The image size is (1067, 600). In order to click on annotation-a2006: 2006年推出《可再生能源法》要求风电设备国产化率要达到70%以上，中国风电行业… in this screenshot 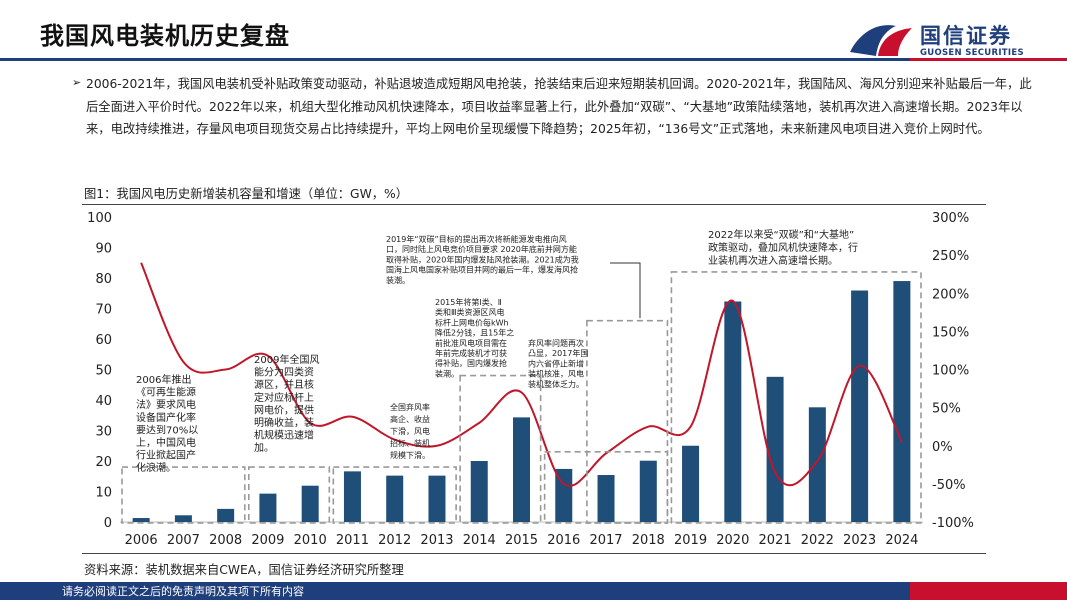, I will do `click(167, 423)`.